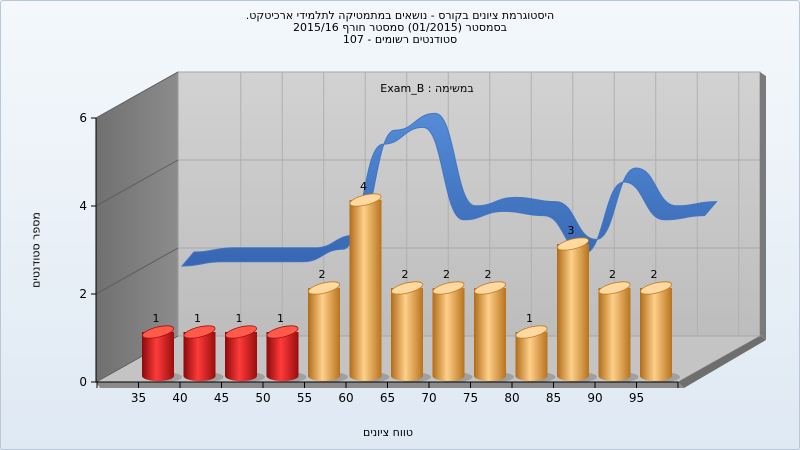 The height and width of the screenshot is (450, 800). What do you see at coordinates (83, 294) in the screenshot?
I see `y-tick-label: 2` at bounding box center [83, 294].